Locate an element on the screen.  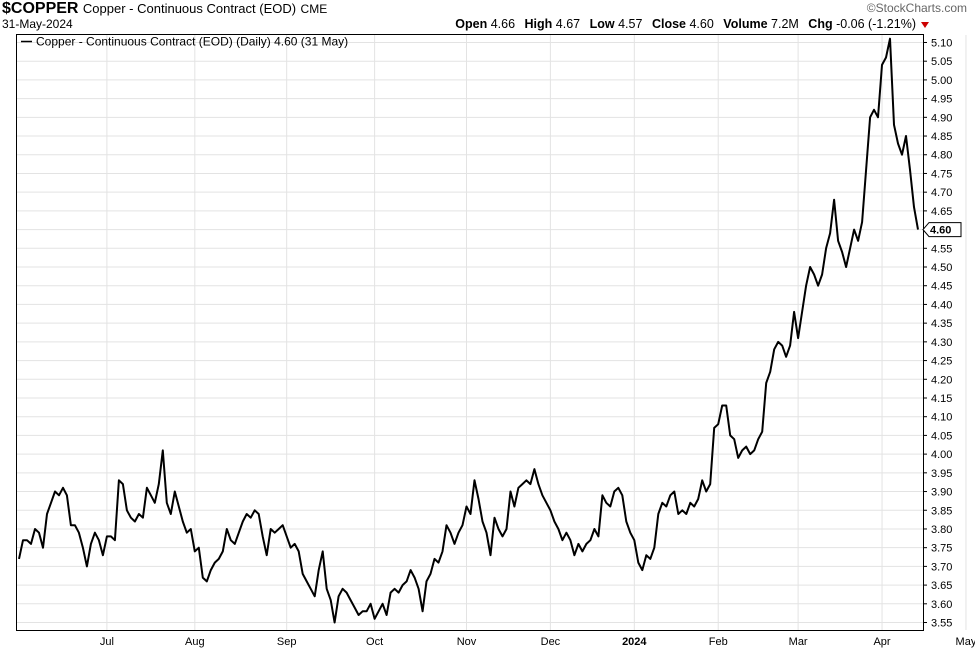
y-tick-label: 4.70 is located at coordinates (941, 193).